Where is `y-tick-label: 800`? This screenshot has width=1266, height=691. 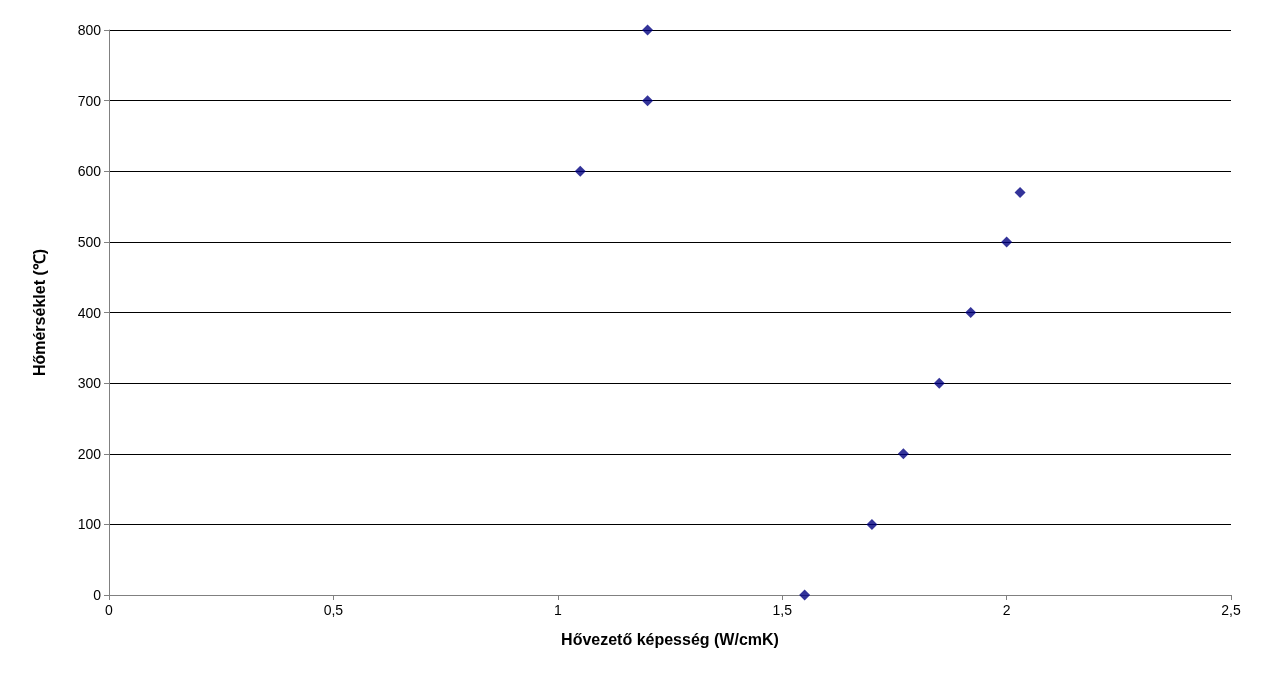 y-tick-label: 800 is located at coordinates (89, 30).